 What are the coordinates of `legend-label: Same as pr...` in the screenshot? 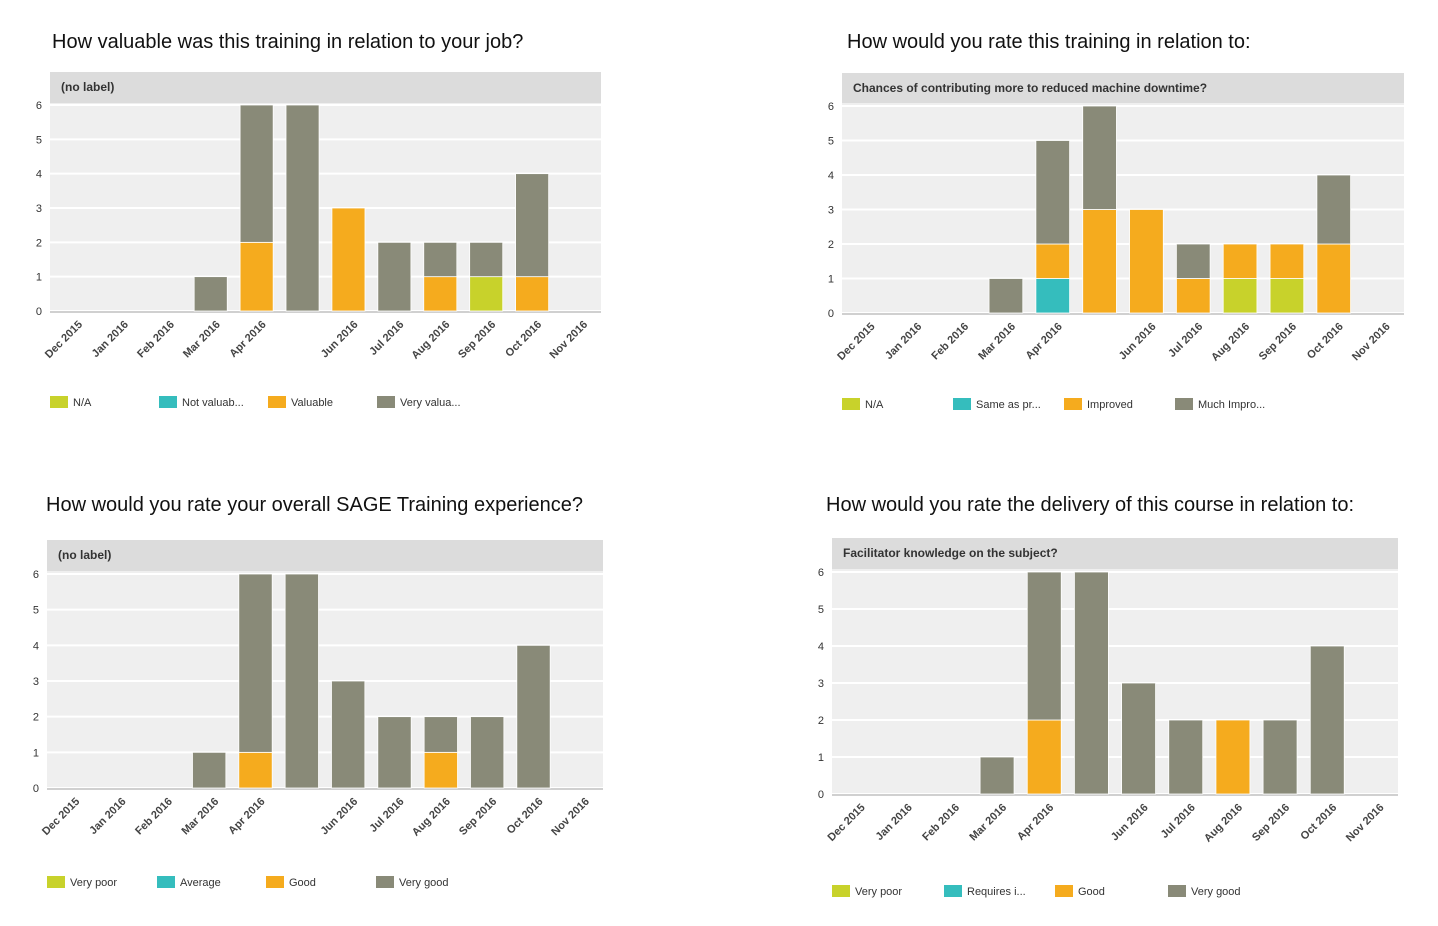 It's located at (1008, 405).